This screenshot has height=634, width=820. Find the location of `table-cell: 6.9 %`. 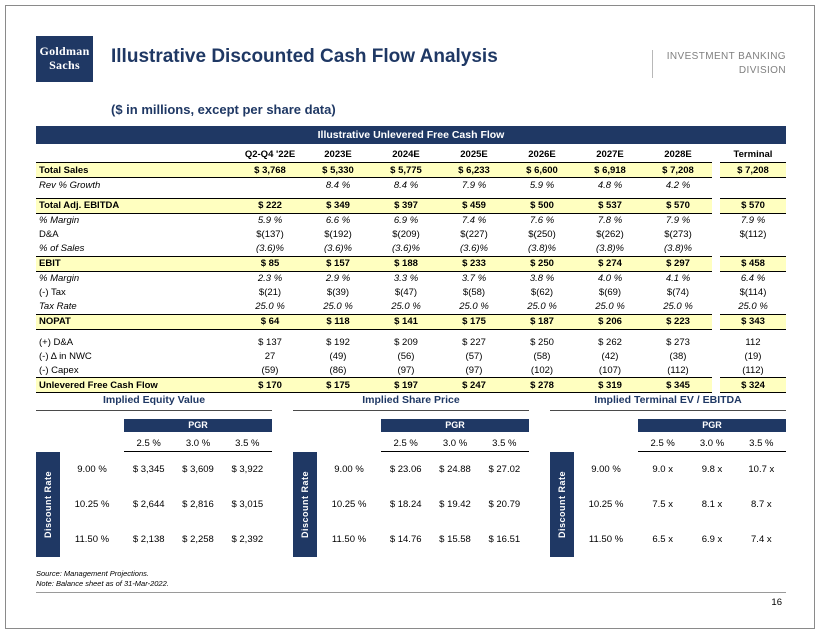

table-cell: 6.9 % is located at coordinates (406, 220).